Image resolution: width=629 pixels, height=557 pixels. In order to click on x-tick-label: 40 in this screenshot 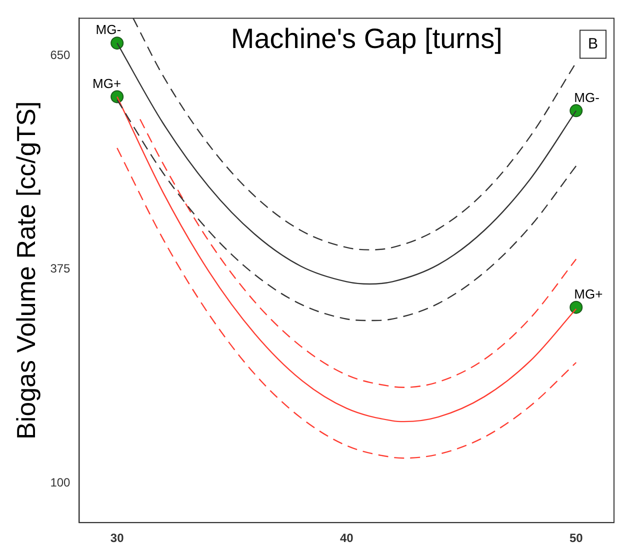, I will do `click(347, 538)`.